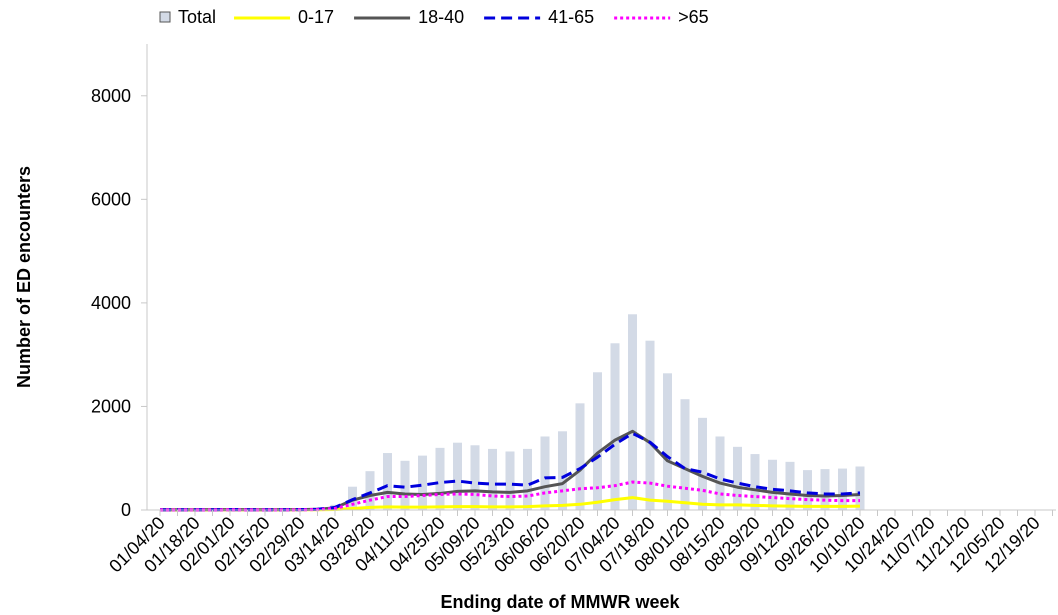 The image size is (1058, 615). Describe the element at coordinates (111, 303) in the screenshot. I see `y-tick-label: 4000` at that location.